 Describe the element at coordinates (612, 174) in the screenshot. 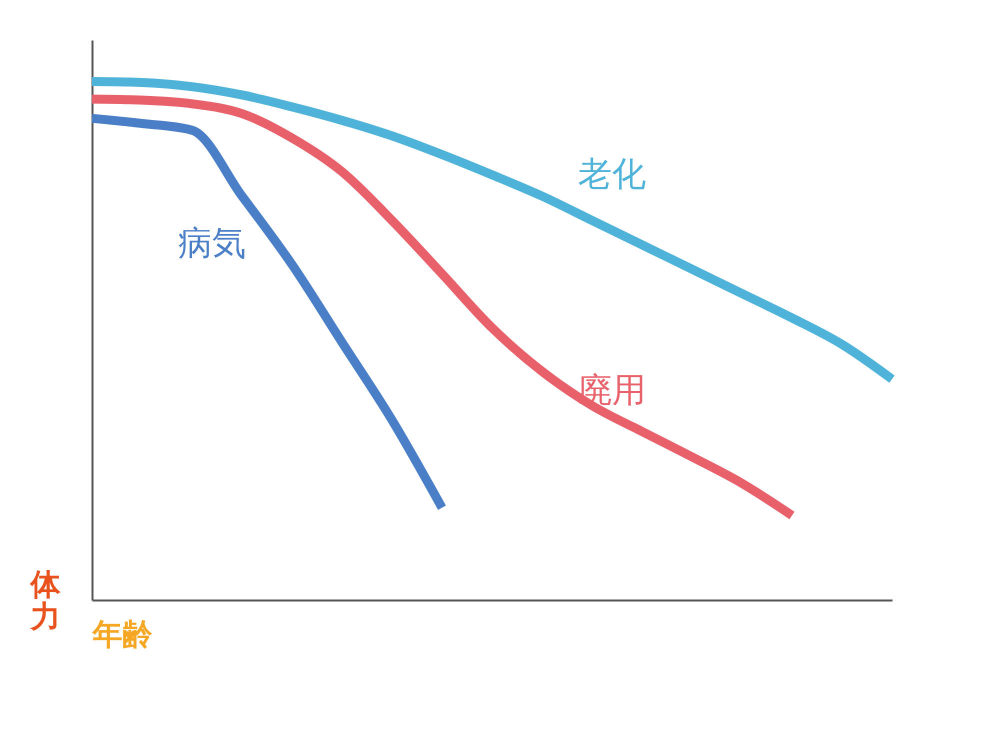

I see `series-label: 老化` at that location.